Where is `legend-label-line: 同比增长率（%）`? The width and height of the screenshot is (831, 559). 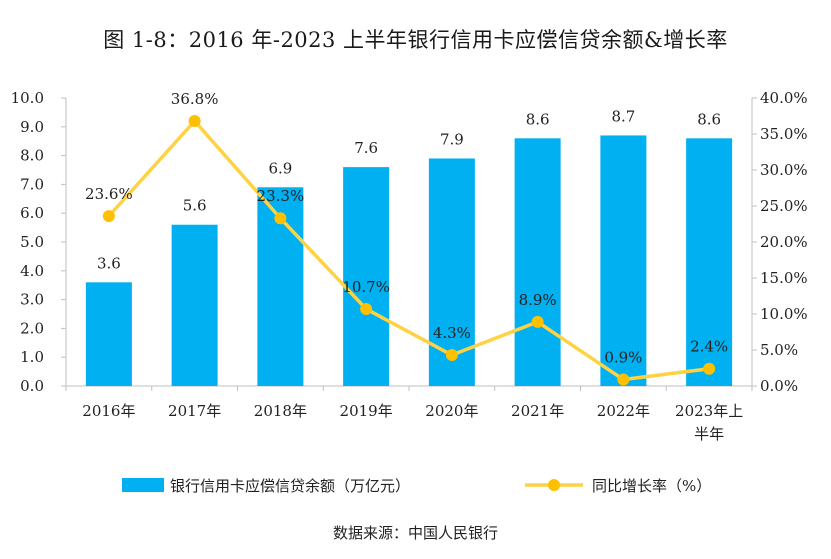 legend-label-line: 同比增长率（%） is located at coordinates (651, 486).